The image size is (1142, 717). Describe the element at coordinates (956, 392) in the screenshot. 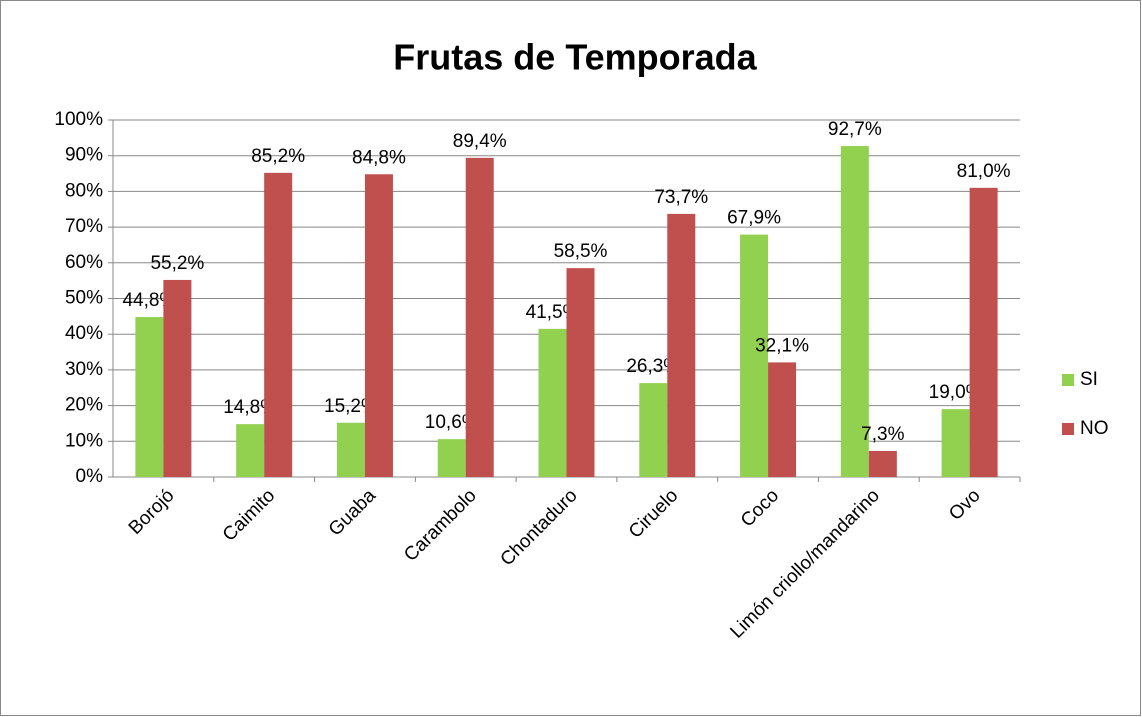

I see `data-label: 19,0%` at that location.